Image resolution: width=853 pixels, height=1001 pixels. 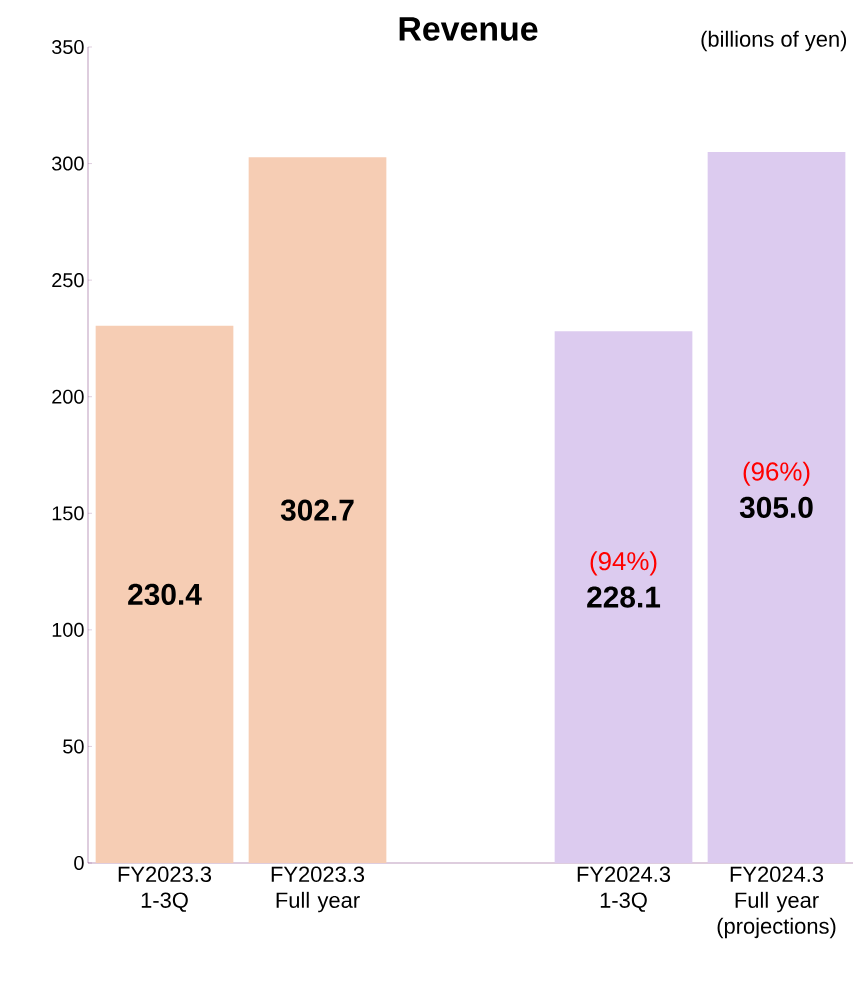 I want to click on x-tick-label: FY2023.3 Full year, so click(x=318, y=889).